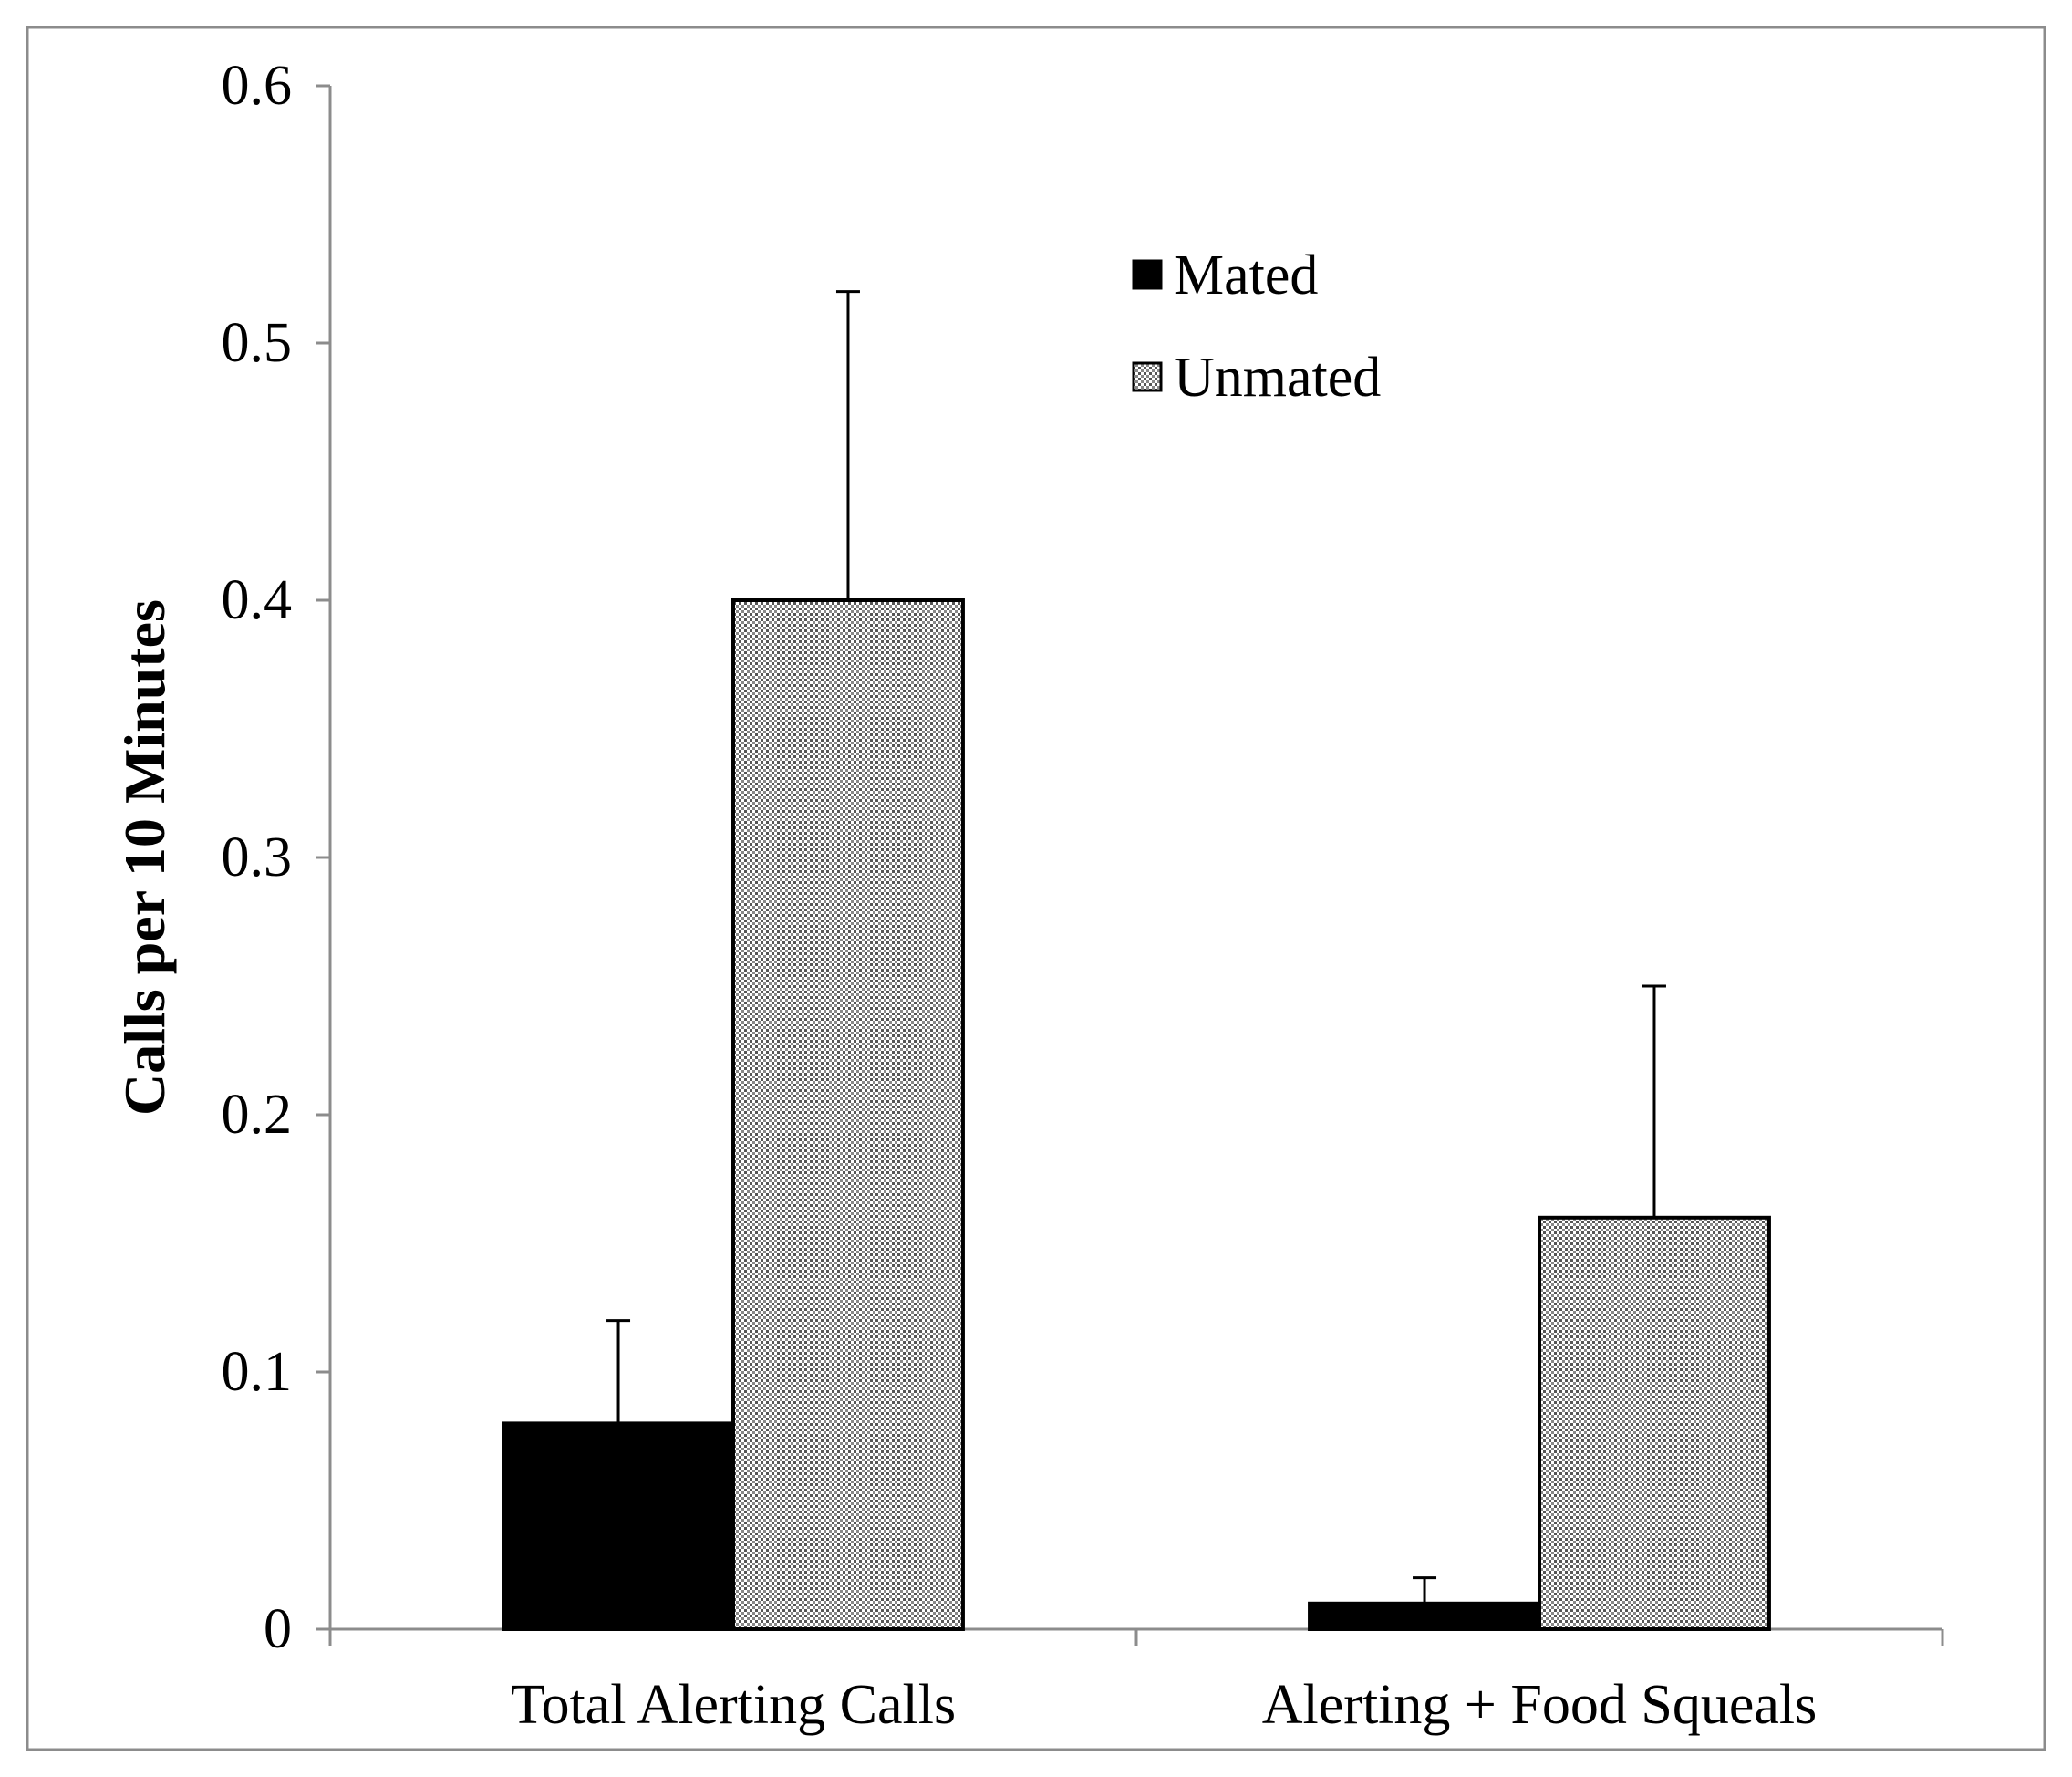 This screenshot has width=2072, height=1777. I want to click on y-tick-label: 0.2, so click(257, 1115).